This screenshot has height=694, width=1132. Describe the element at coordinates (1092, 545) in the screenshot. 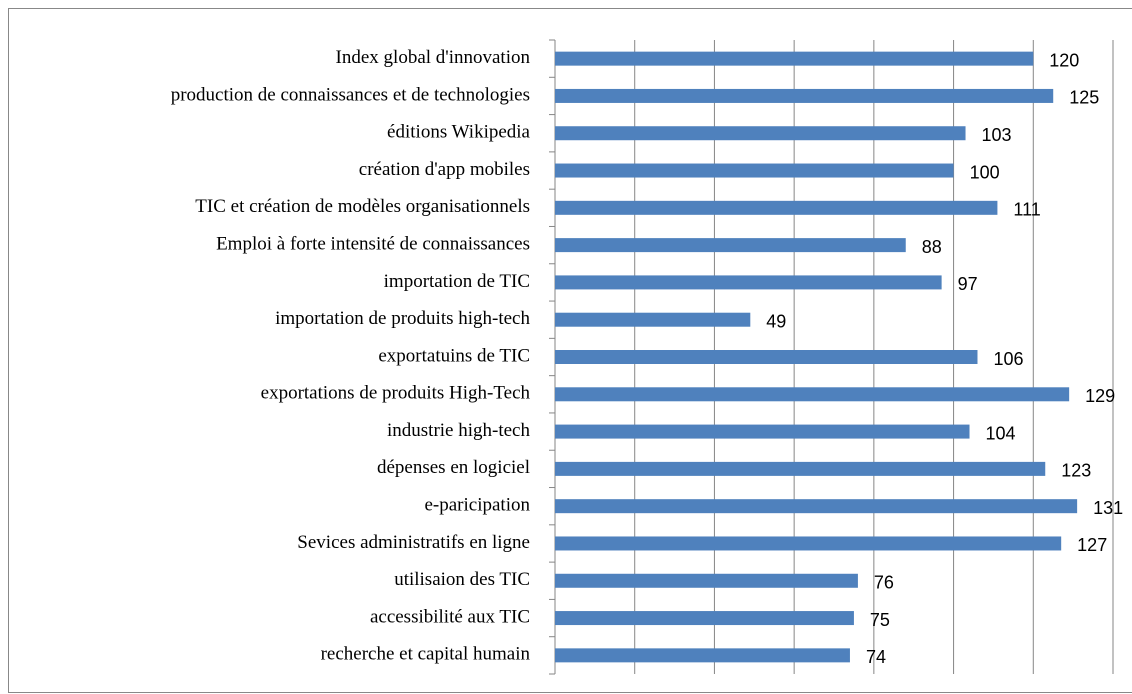

I see `value-label: 127` at that location.